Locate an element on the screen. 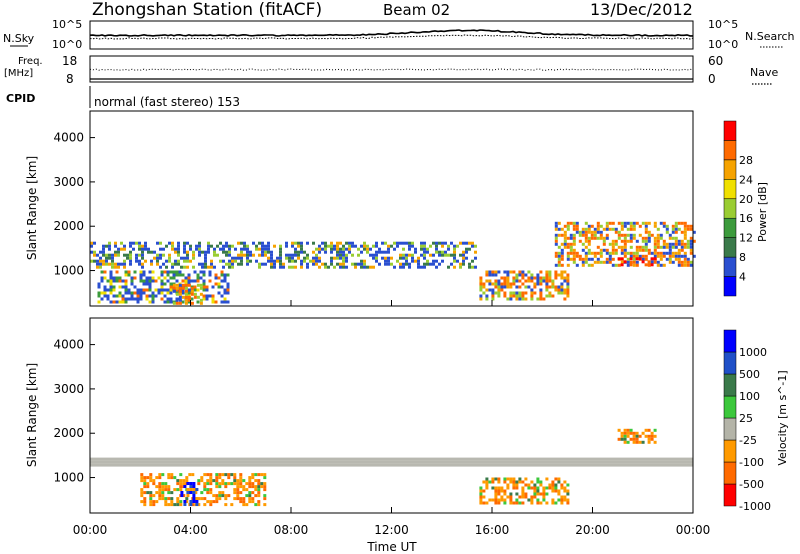  velocity-colorbar-band is located at coordinates (730, 429).